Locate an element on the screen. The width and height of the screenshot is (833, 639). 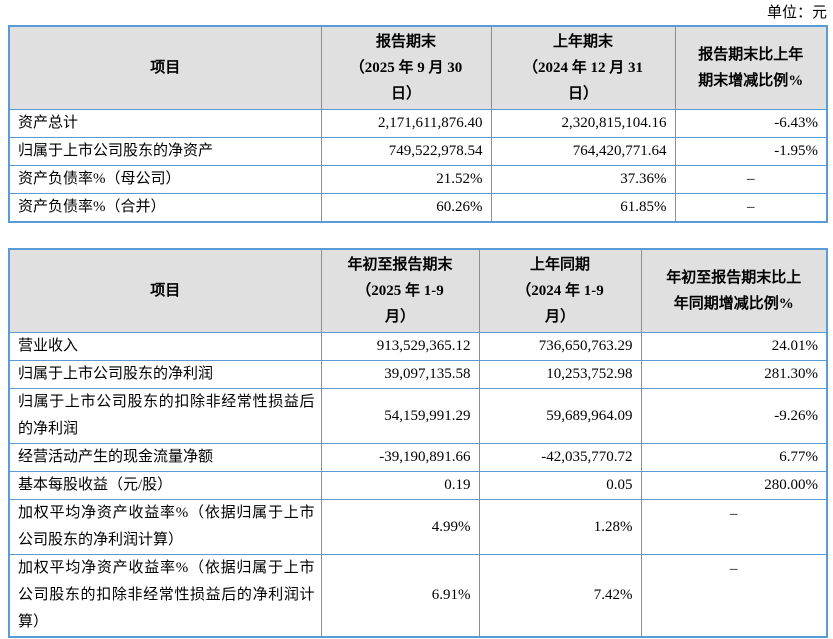
value-change: -6.43% is located at coordinates (751, 123).